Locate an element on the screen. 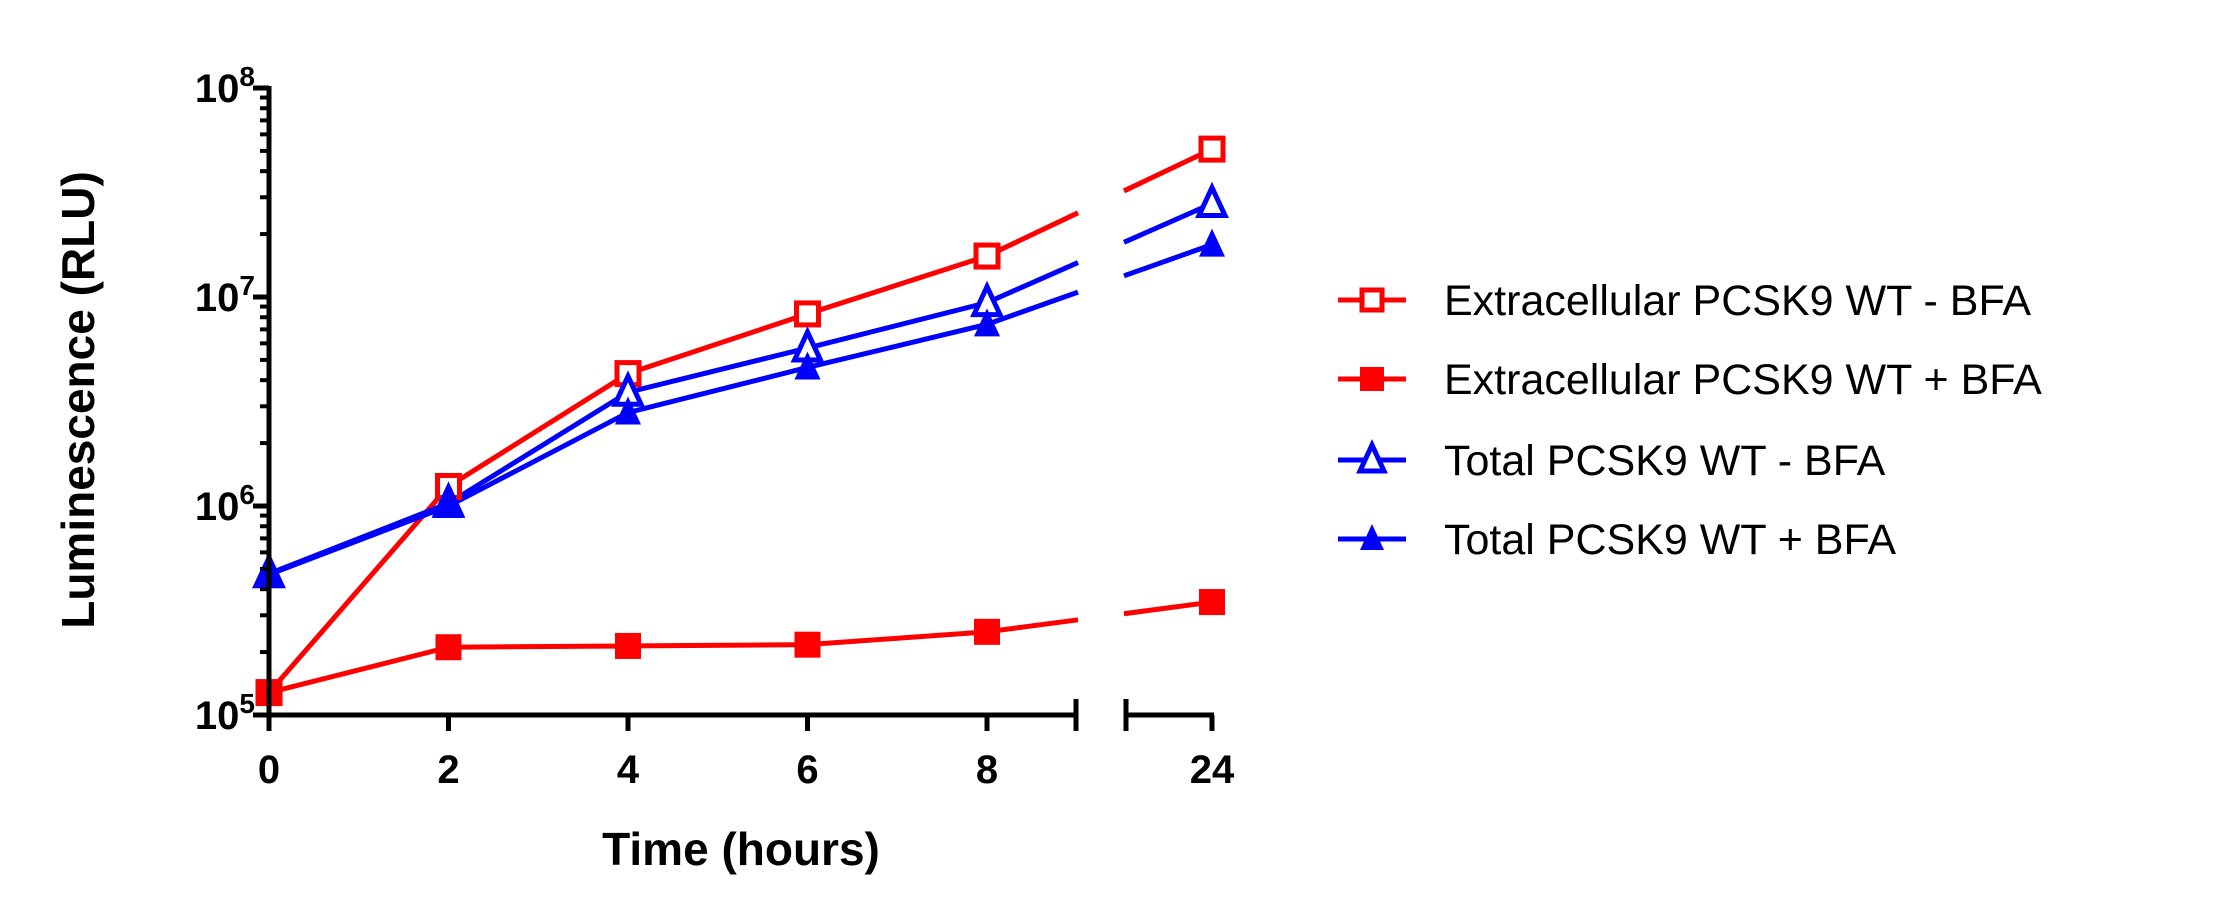 The width and height of the screenshot is (2220, 921). y-tick-label: 10⁵ is located at coordinates (225, 713).